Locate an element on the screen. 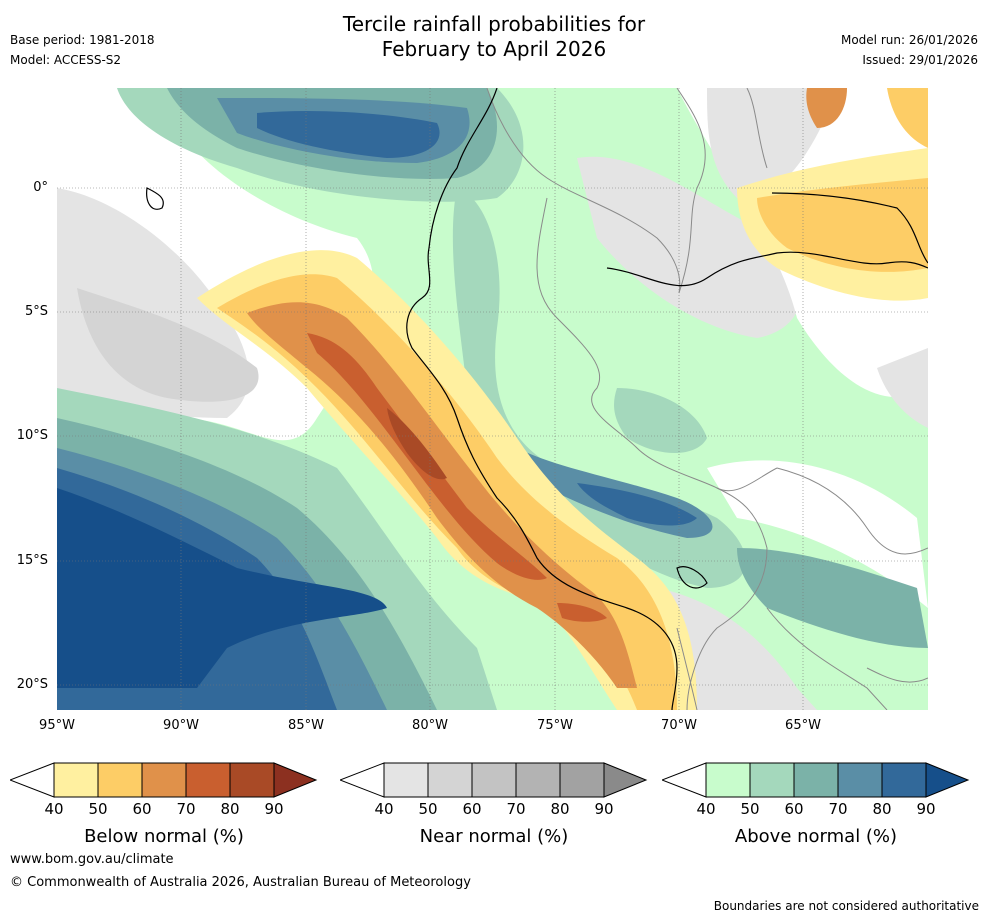 The height and width of the screenshot is (919, 988). cb-near-tick-40: 40 is located at coordinates (384, 809).